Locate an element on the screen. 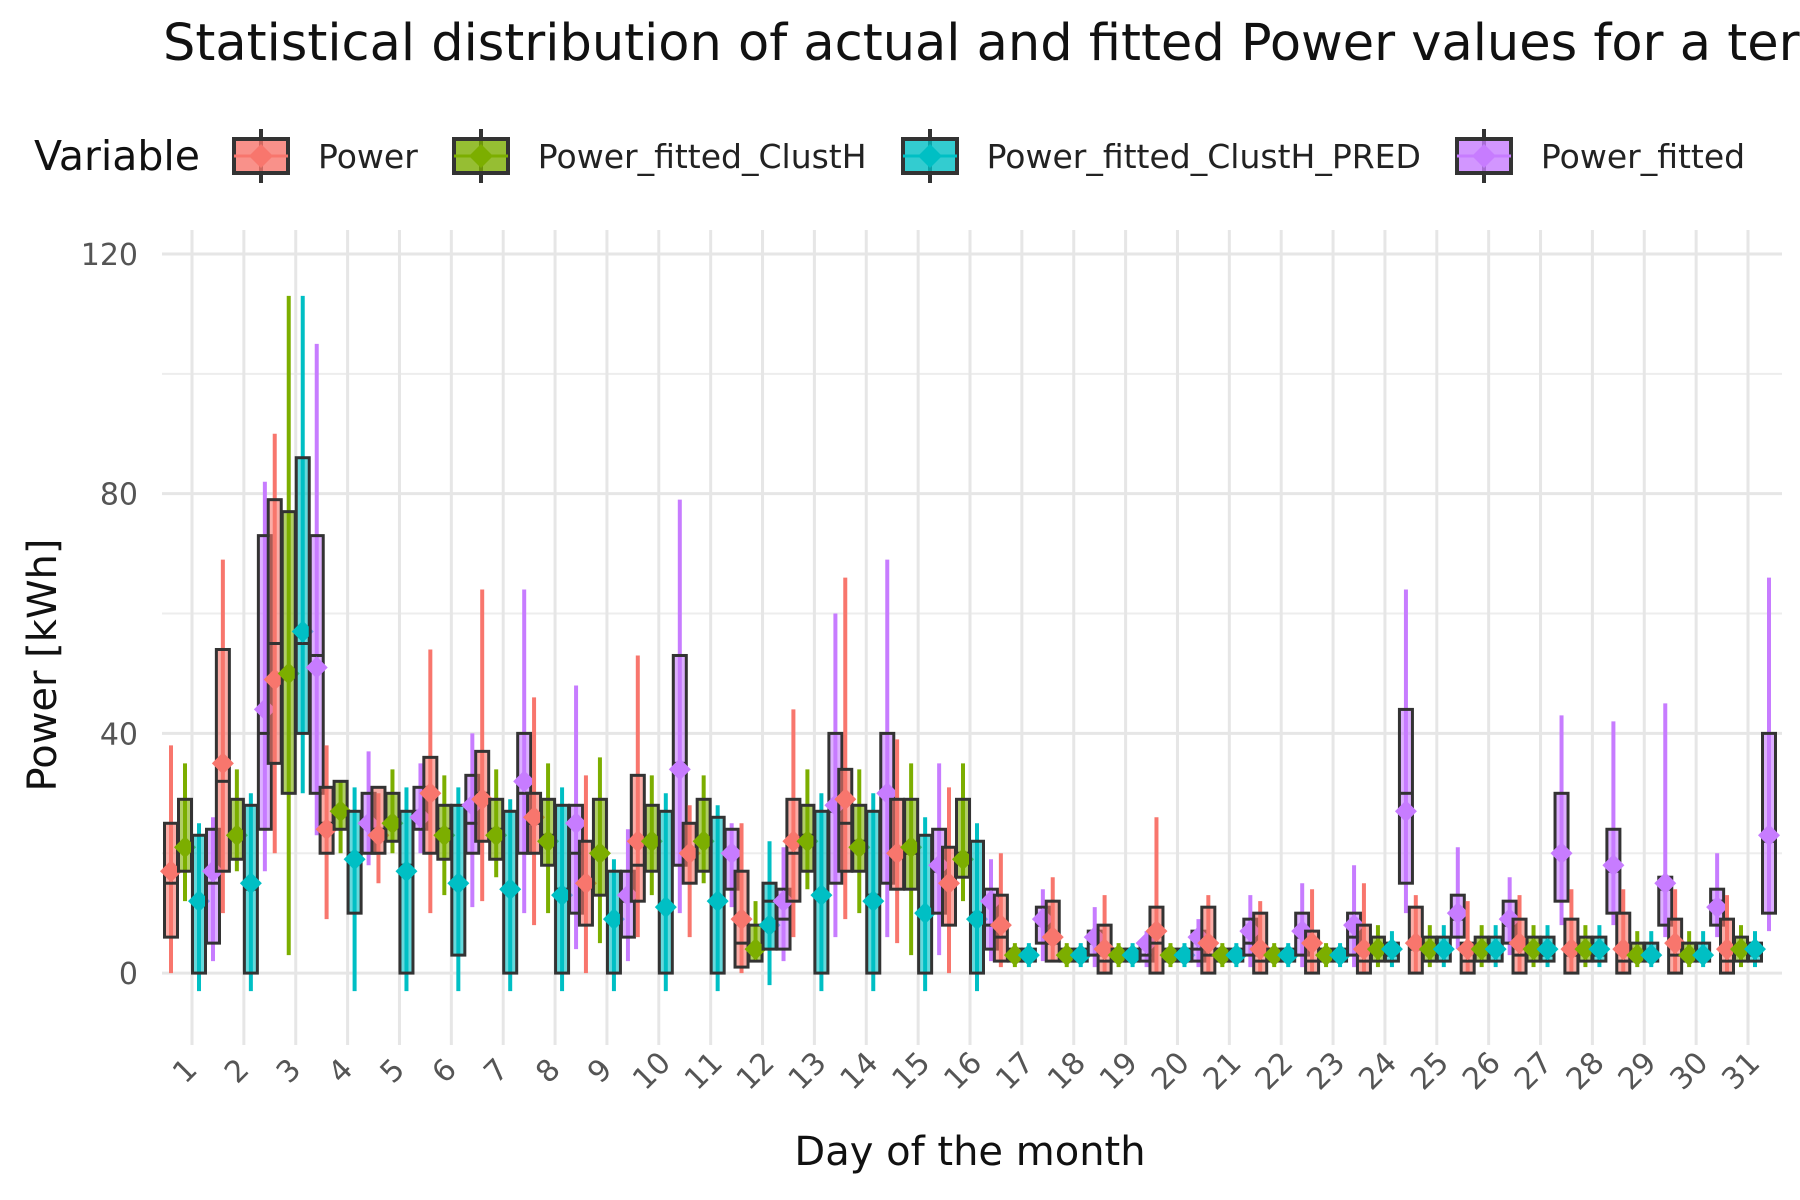 The width and height of the screenshot is (1800, 1200). legend-label-power-fitted: Power_fitted is located at coordinates (1643, 156).